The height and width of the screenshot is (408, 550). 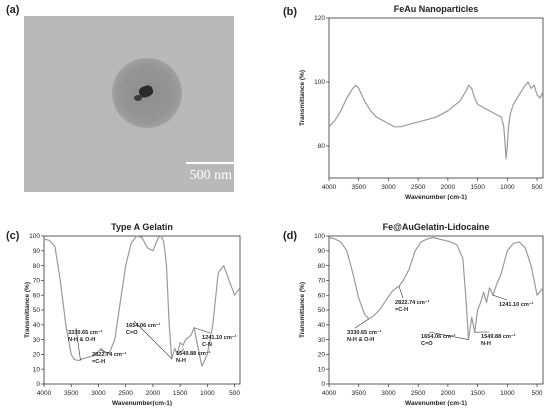 What do you see at coordinates (290, 236) in the screenshot?
I see `panel-d-label: (d)` at bounding box center [290, 236].